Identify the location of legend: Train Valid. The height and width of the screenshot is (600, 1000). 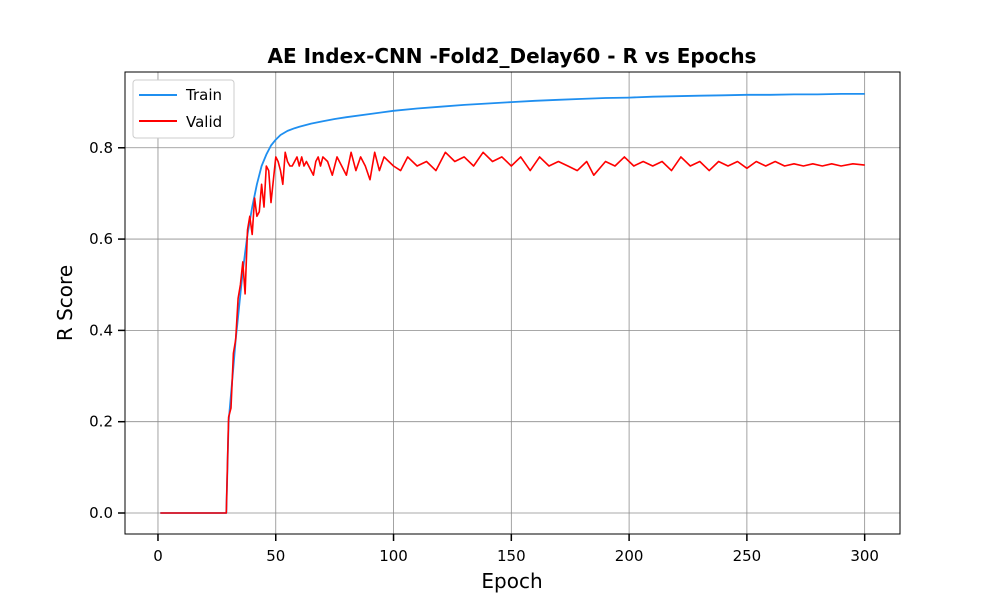
(183, 109).